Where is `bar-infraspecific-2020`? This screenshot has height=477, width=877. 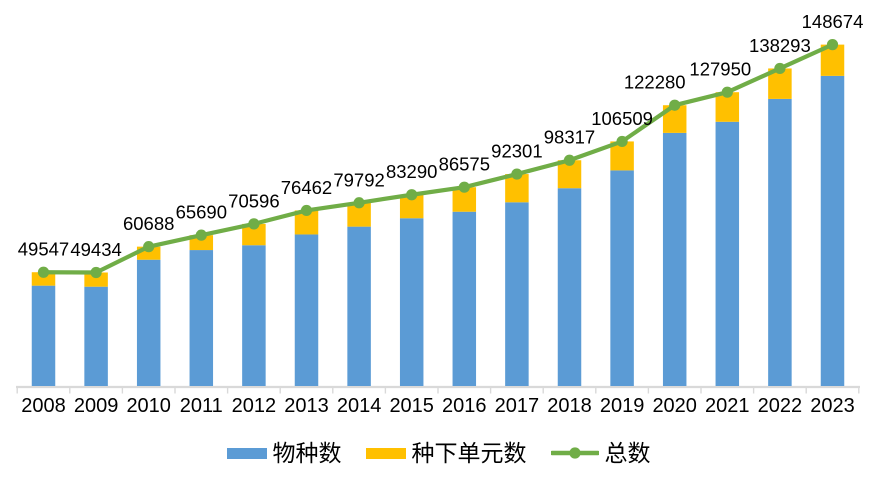 bar-infraspecific-2020 is located at coordinates (674, 119).